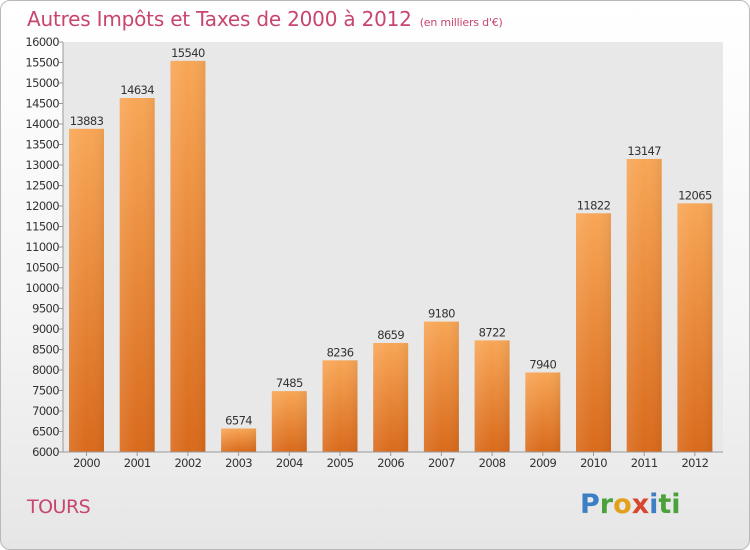  What do you see at coordinates (238, 463) in the screenshot?
I see `x-tick-label: 2003` at bounding box center [238, 463].